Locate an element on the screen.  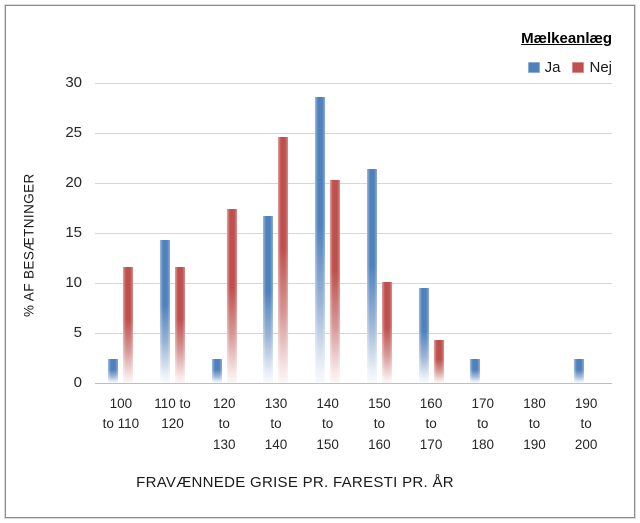
legend-swatch-nej-icon is located at coordinates (578, 67).